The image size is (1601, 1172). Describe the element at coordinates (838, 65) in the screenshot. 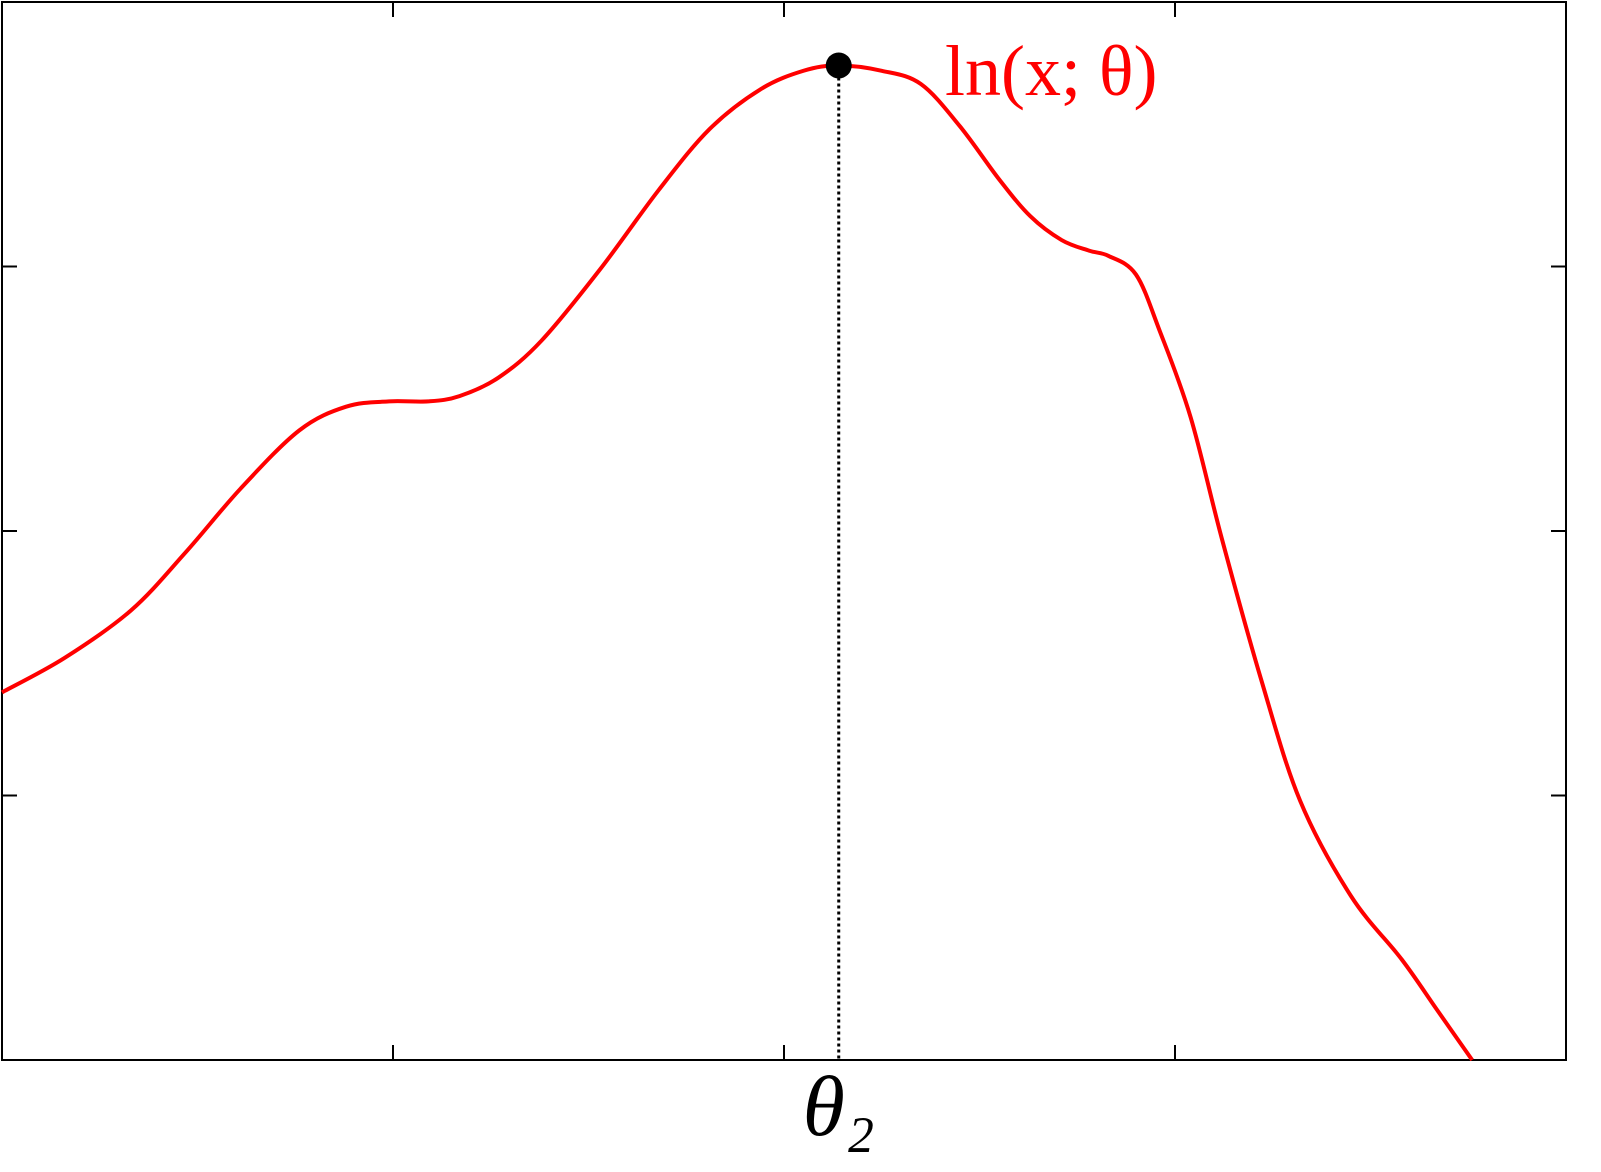

I see `peak-marker` at that location.